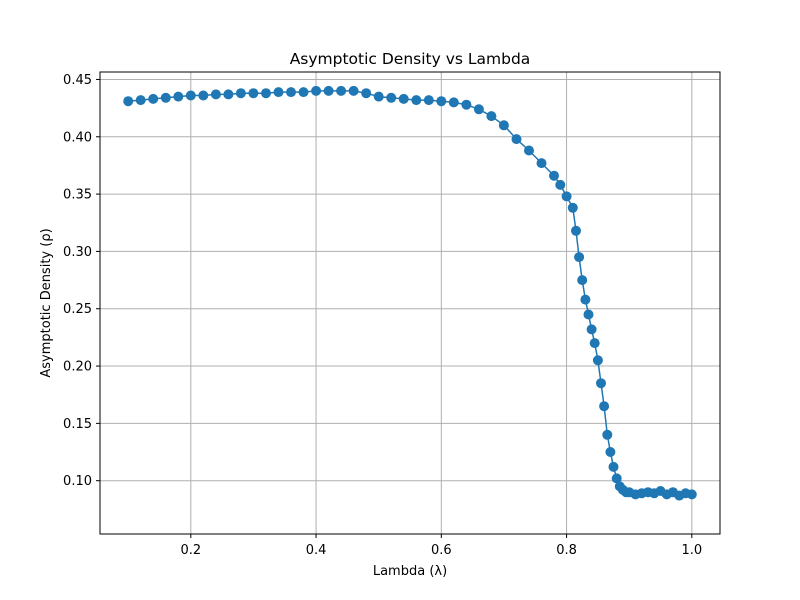  What do you see at coordinates (691, 550) in the screenshot?
I see `x-tick-label: 1.0` at bounding box center [691, 550].